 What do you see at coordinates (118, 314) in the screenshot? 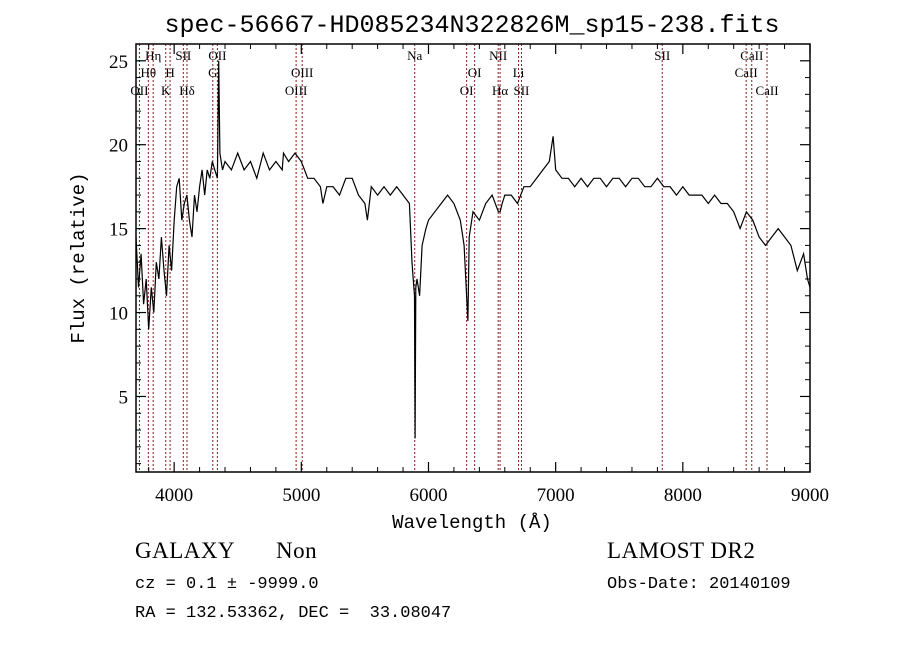
I see `y-tick-label: 10` at bounding box center [118, 314].